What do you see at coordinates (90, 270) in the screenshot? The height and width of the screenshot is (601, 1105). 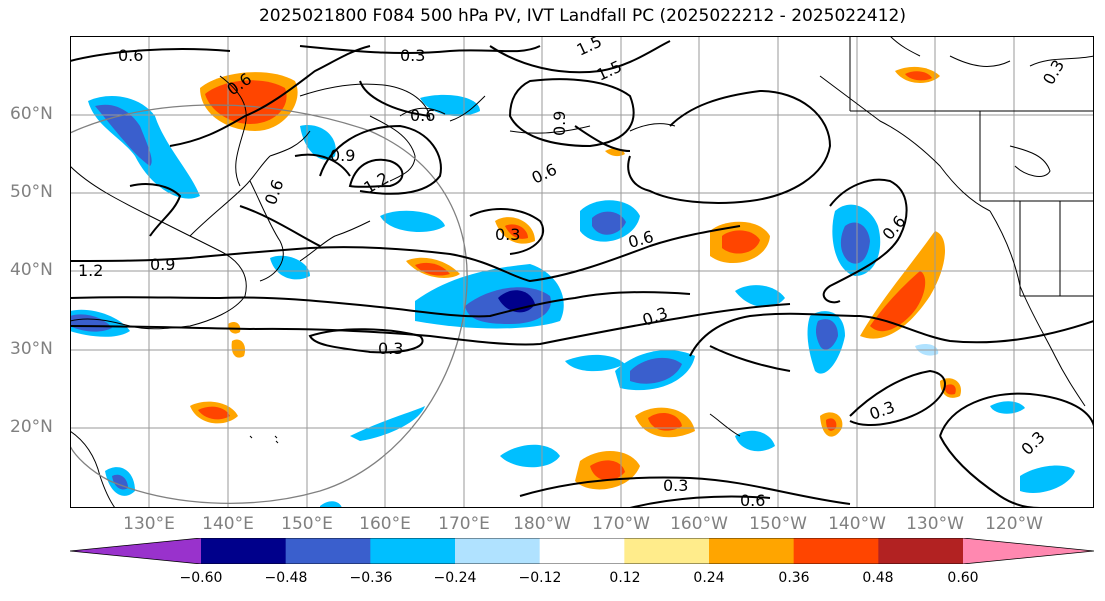 I see `contour-label: 1.2` at bounding box center [90, 270].